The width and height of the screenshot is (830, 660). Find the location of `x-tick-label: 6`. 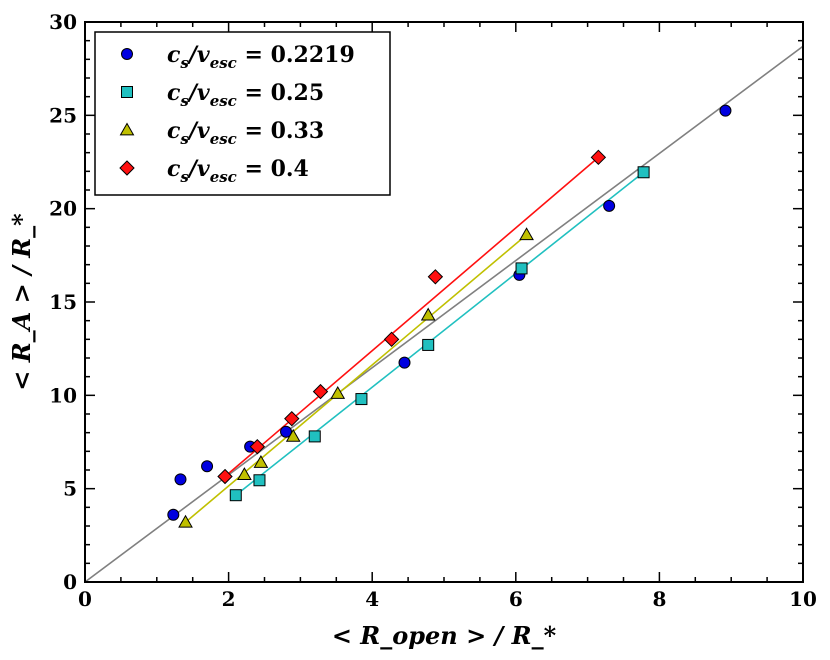

x-tick-label: 6 is located at coordinates (516, 599).